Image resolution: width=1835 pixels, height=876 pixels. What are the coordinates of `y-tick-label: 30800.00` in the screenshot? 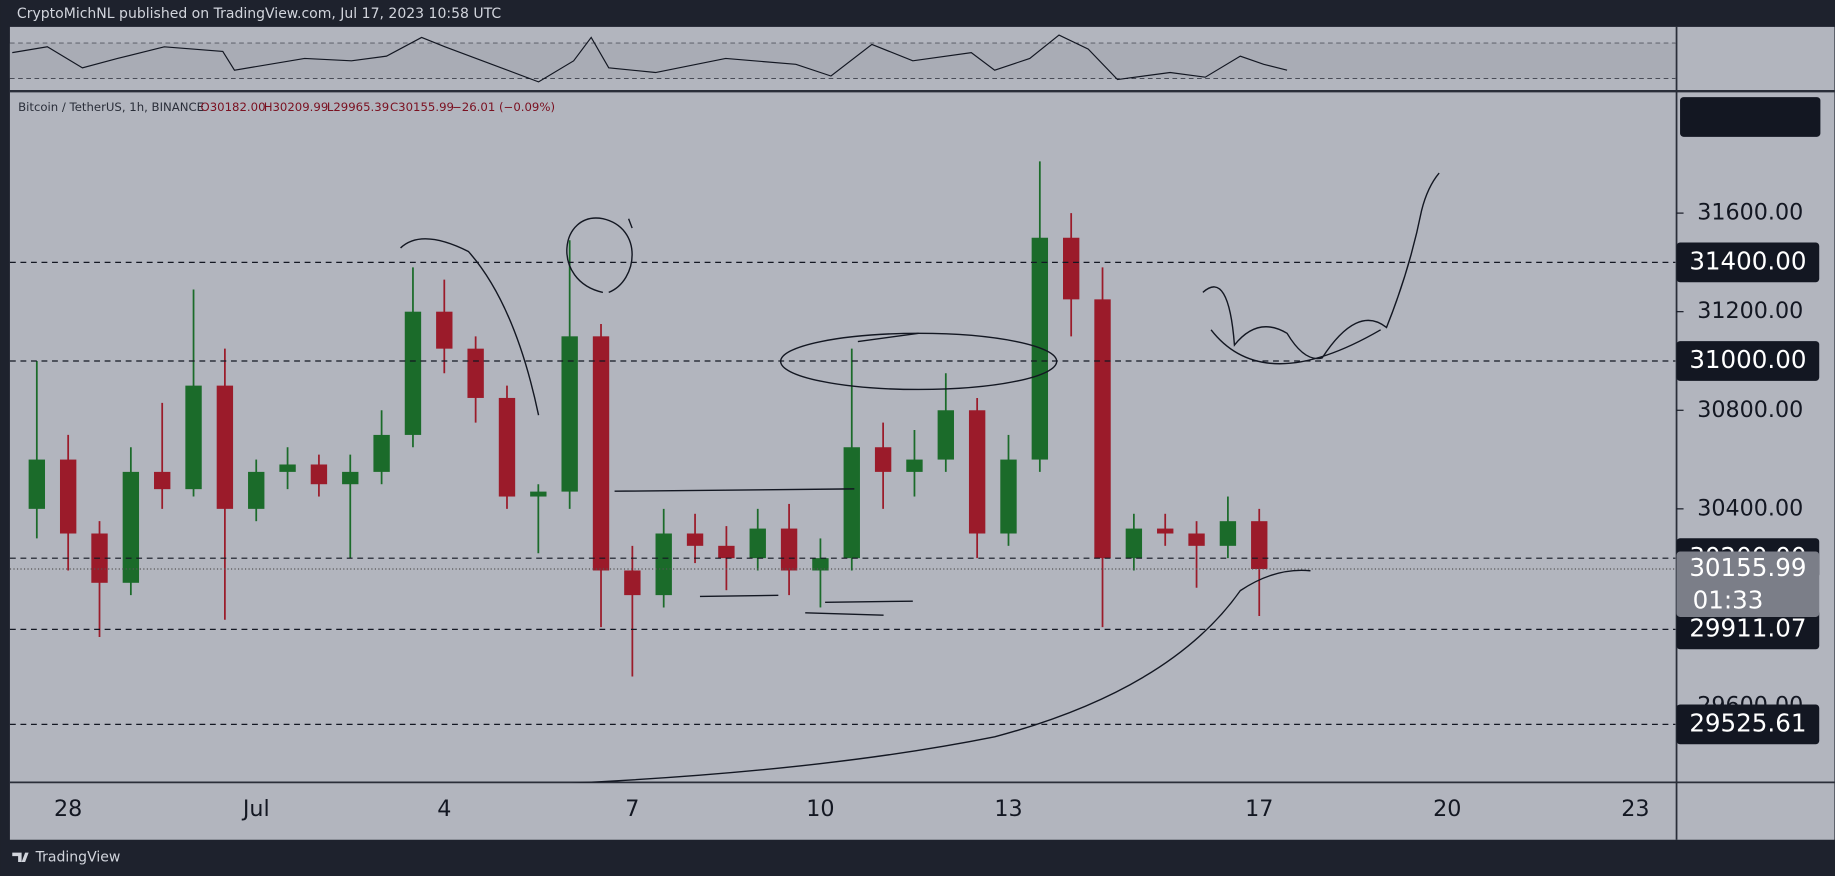 It's located at (1750, 410).